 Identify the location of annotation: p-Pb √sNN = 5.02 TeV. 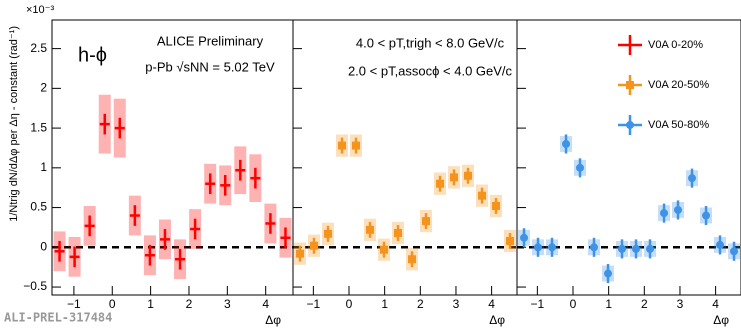
(210, 66).